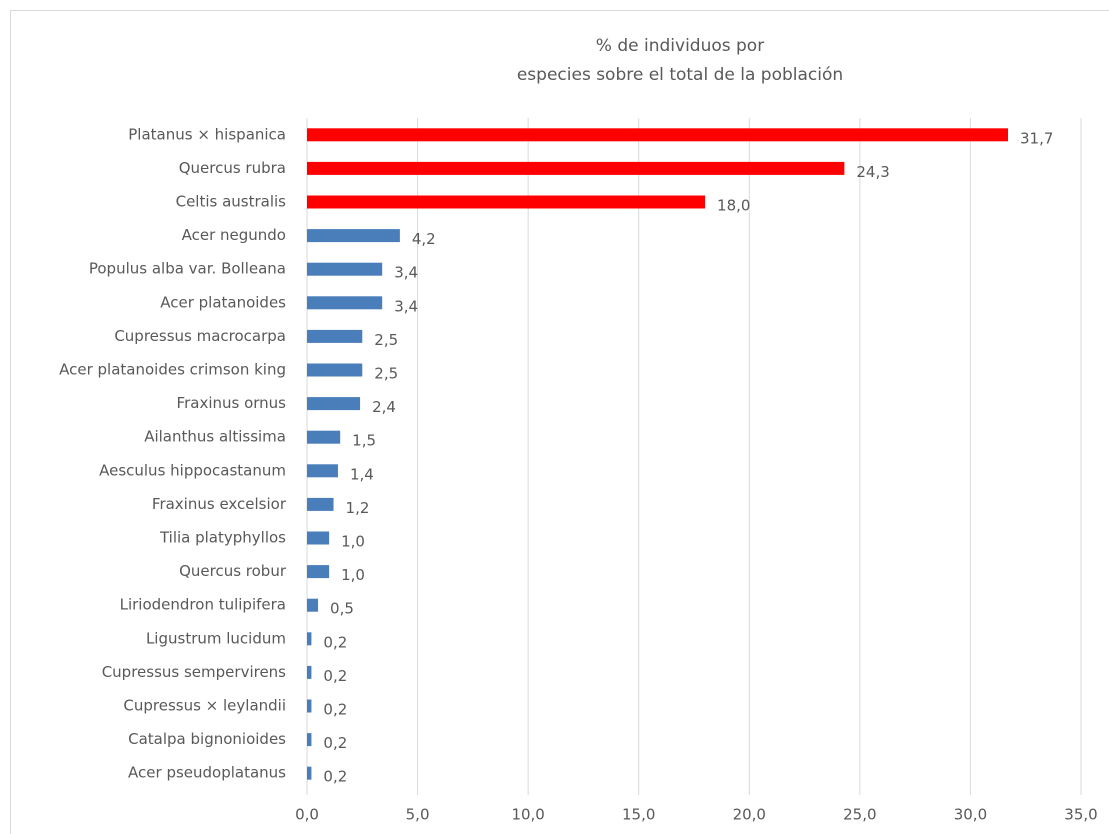 Image resolution: width=1109 pixels, height=834 pixels. Describe the element at coordinates (172, 370) in the screenshot. I see `y-tick-label: Acer platanoides crimson king` at that location.